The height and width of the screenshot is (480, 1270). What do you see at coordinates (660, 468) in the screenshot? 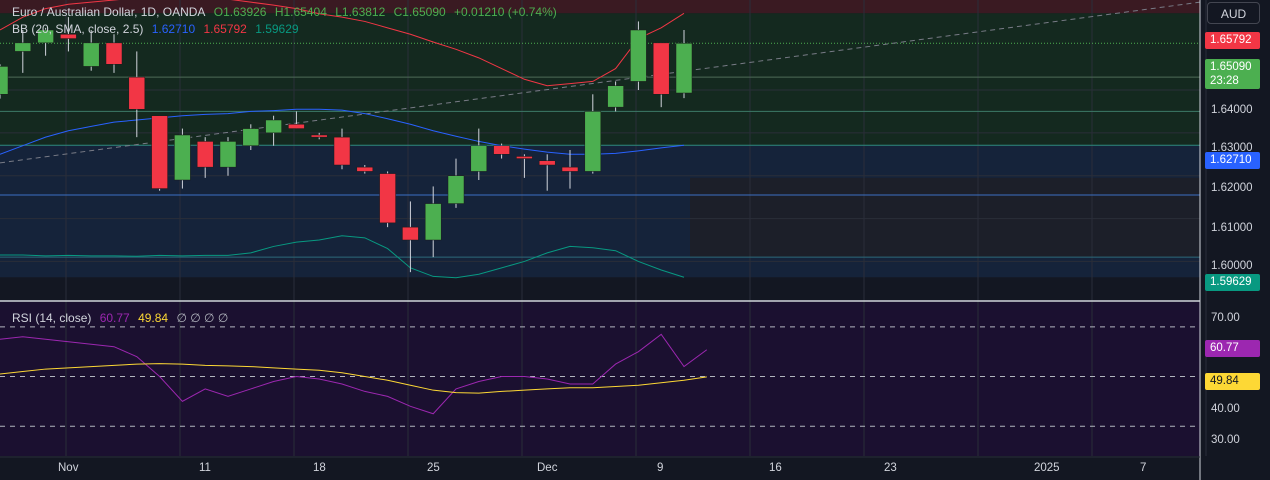
I see `time-label-9: 9` at bounding box center [660, 468].